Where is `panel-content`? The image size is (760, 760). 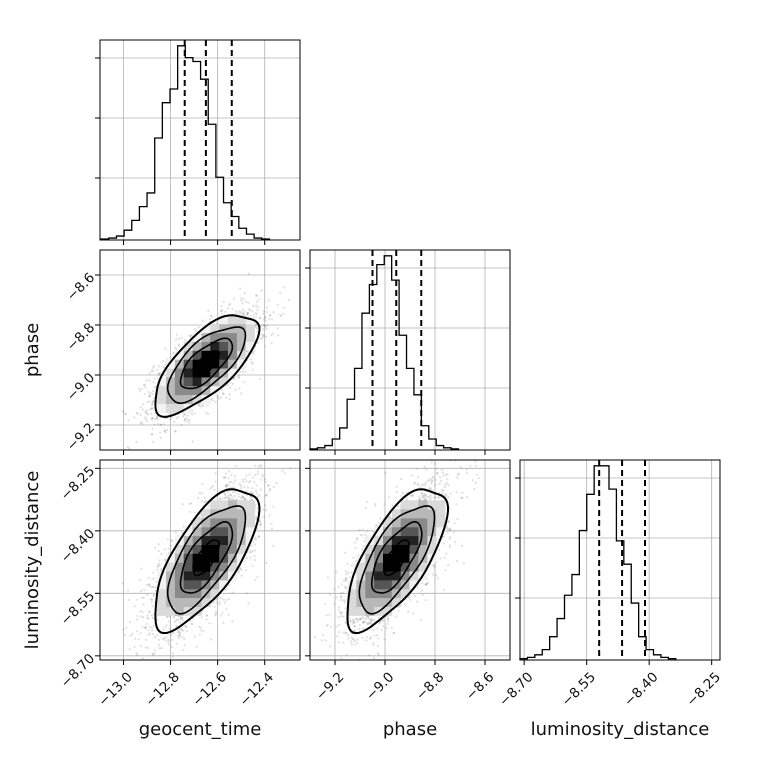
panel-content is located at coordinates (200, 350).